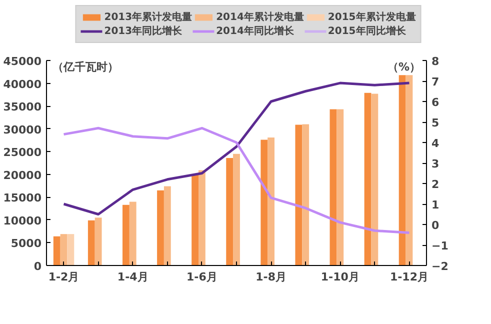 This screenshot has height=324, width=491. What do you see at coordinates (22, 84) in the screenshot?
I see `y-tick-label: 40000` at bounding box center [22, 84].